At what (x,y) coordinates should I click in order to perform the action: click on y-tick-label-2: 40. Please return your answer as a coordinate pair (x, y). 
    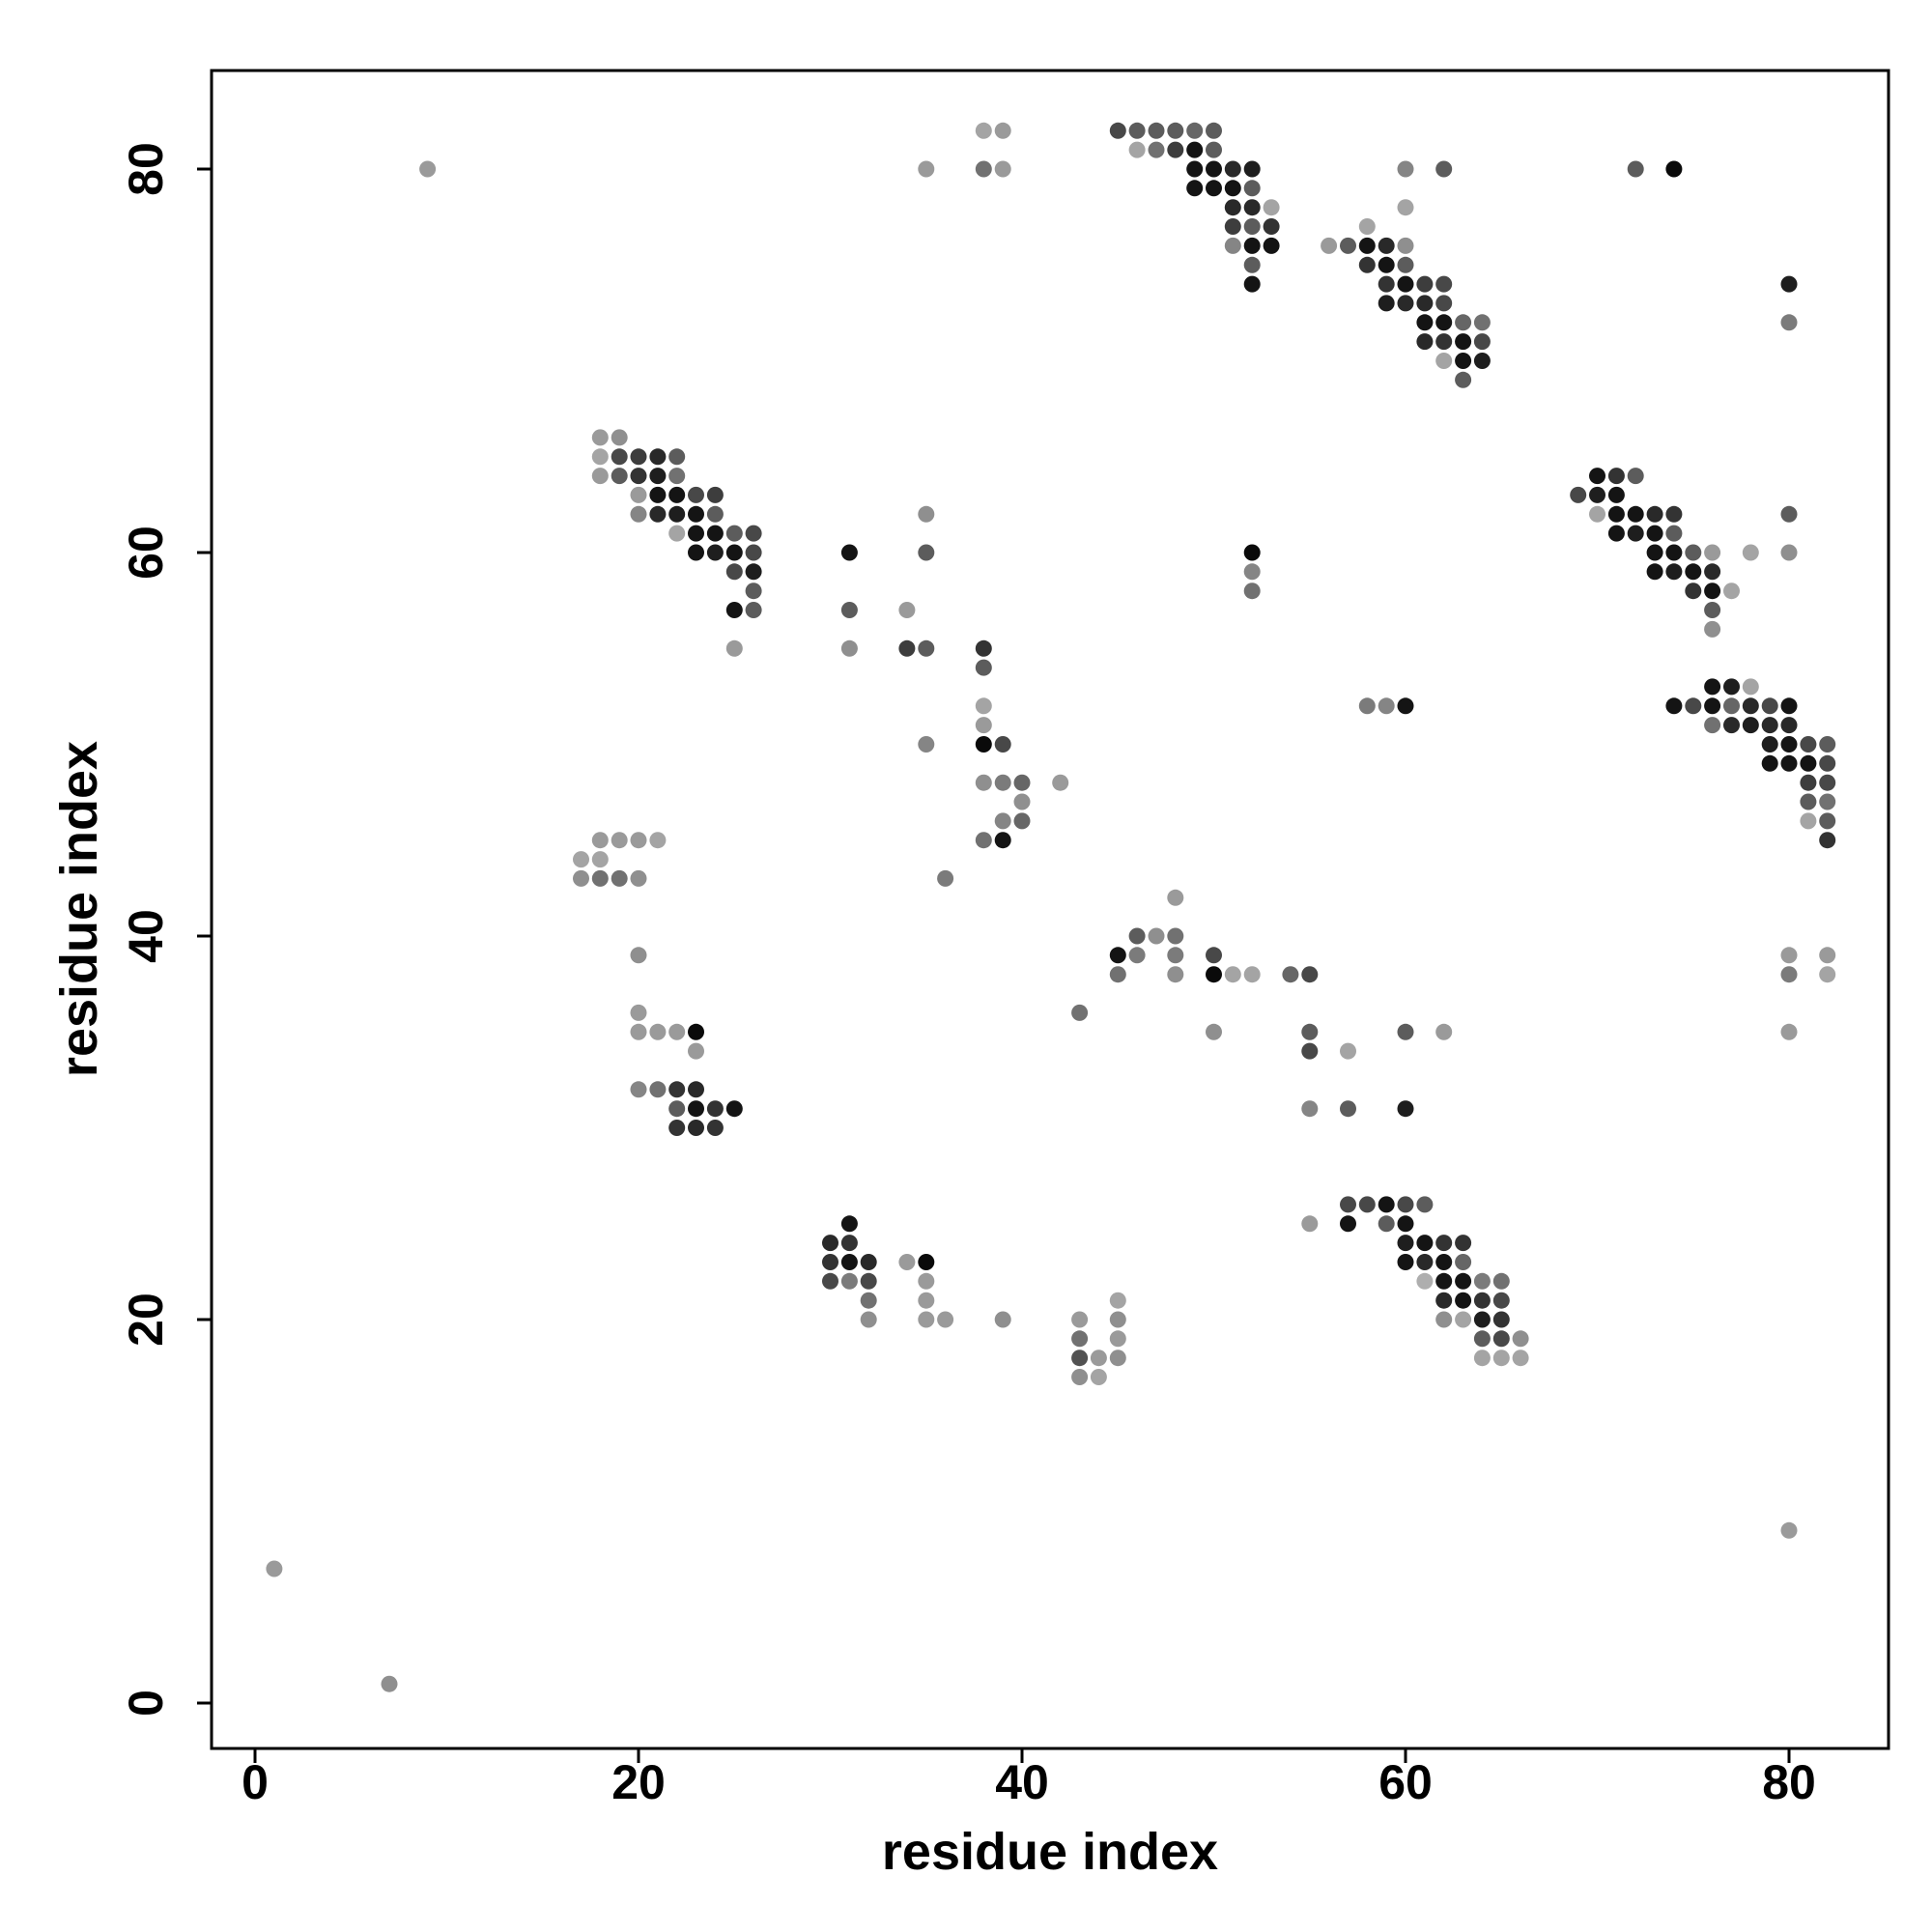
    Looking at the image, I should click on (146, 936).